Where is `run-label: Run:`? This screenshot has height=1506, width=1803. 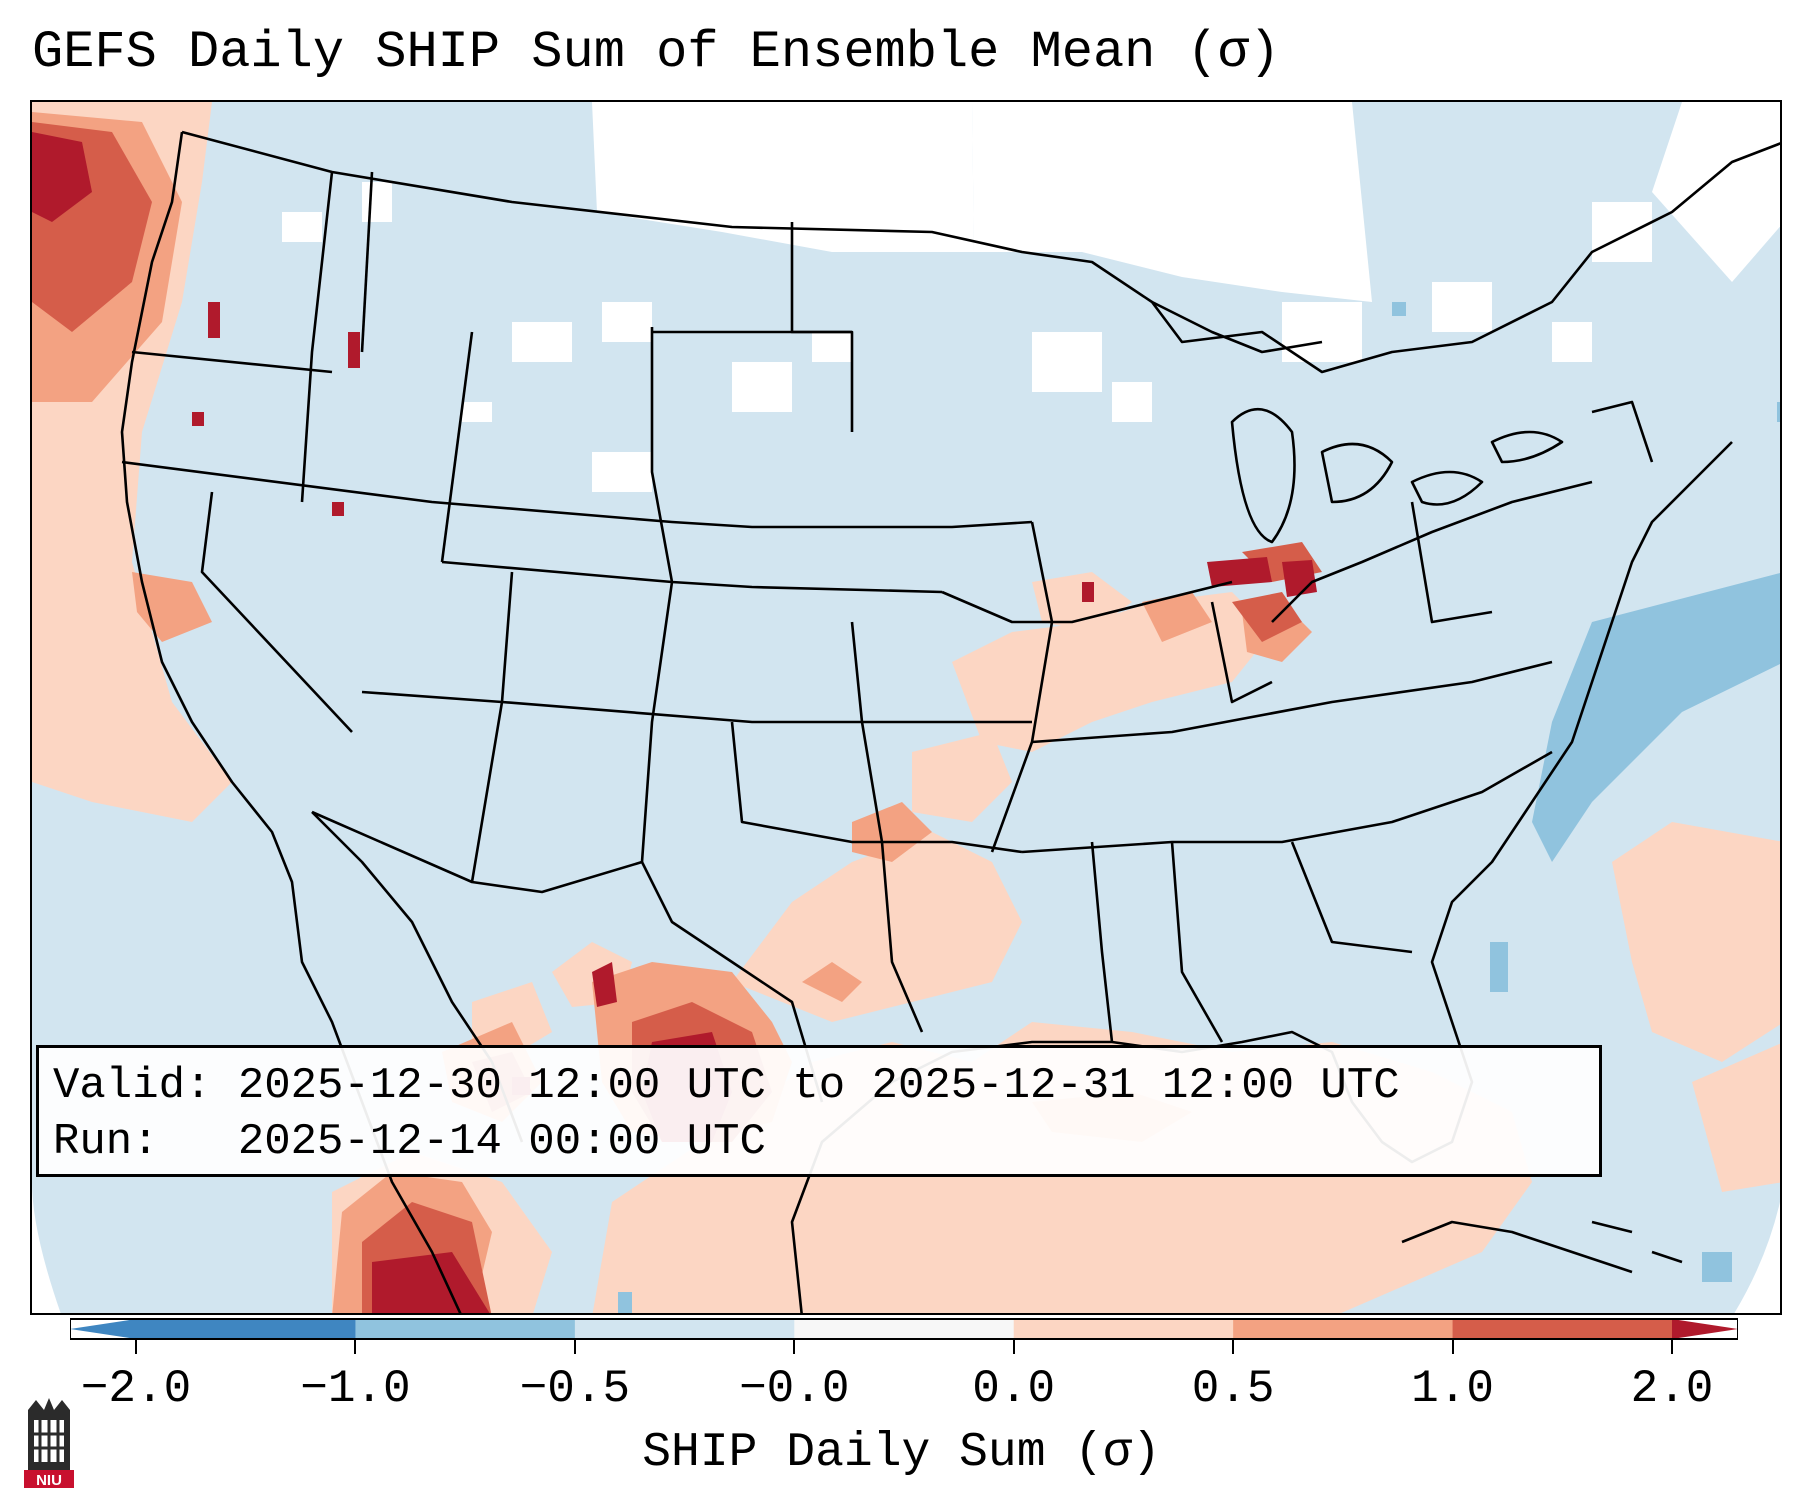 run-label: Run: is located at coordinates (106, 1142).